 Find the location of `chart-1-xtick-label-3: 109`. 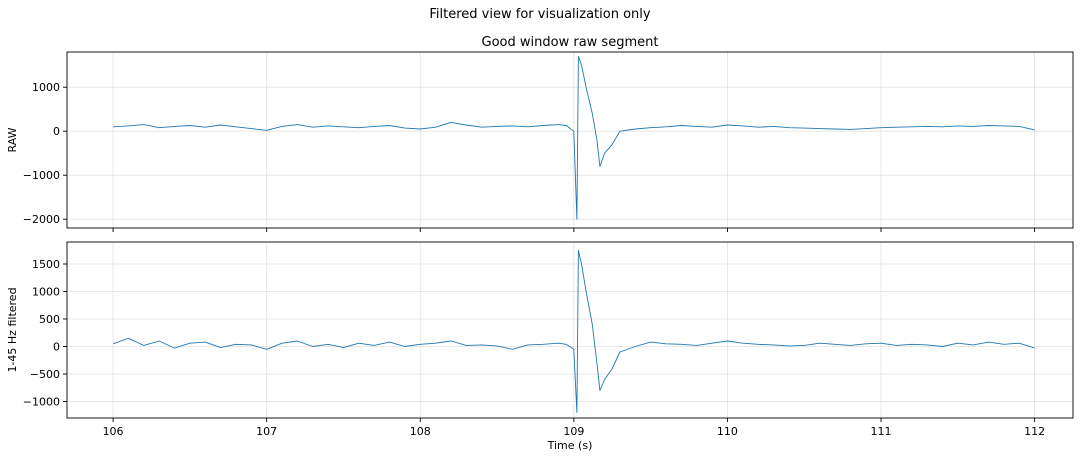

chart-1-xtick-label-3: 109 is located at coordinates (573, 431).